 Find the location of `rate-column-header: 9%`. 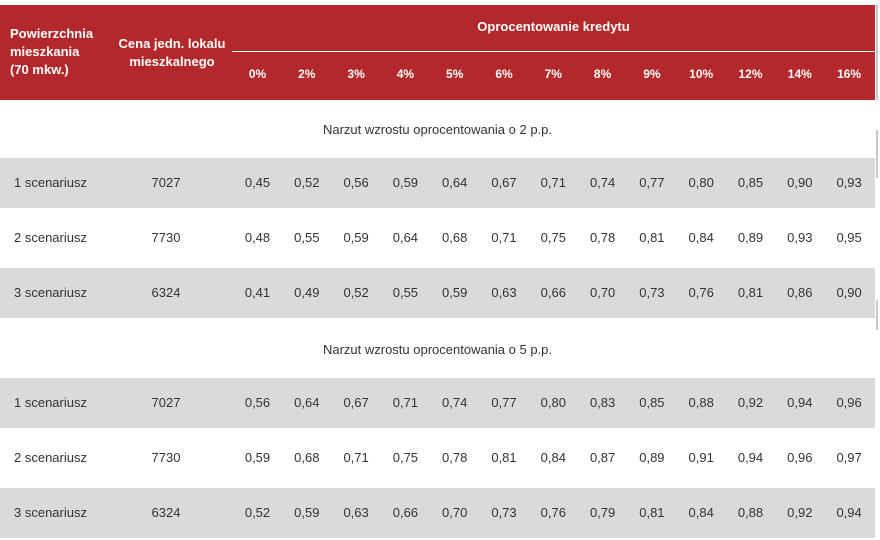

rate-column-header: 9% is located at coordinates (652, 74).